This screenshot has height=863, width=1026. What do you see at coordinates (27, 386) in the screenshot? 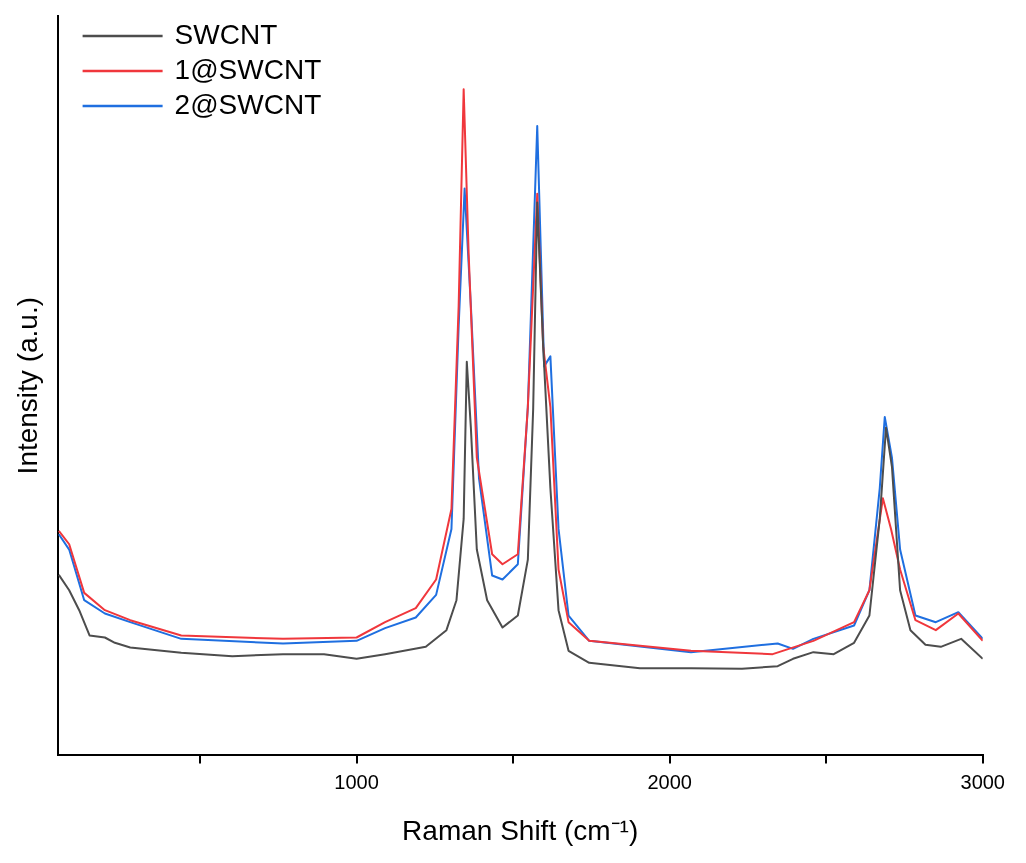
I see `y-axis-title: Intensity (a.u.)` at bounding box center [27, 386].